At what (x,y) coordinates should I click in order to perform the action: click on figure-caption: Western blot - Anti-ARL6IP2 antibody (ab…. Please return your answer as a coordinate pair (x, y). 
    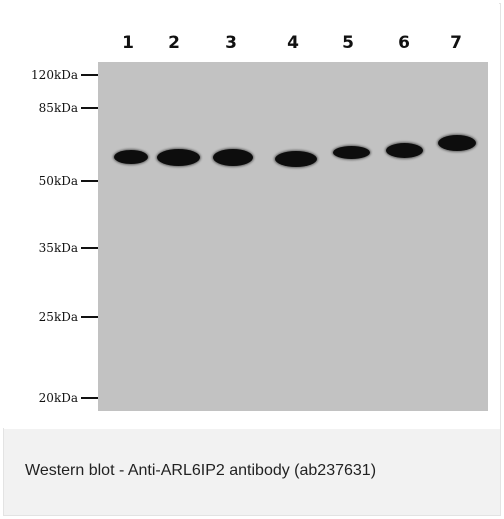
    Looking at the image, I should click on (201, 470).